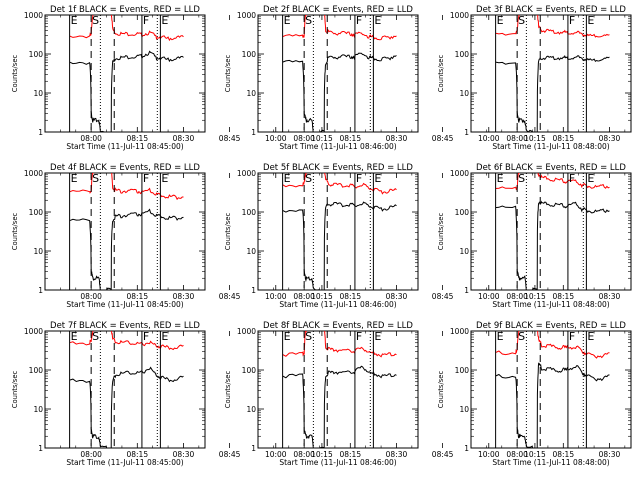 The height and width of the screenshot is (480, 640). I want to click on panel-title: Det 2f BLACK = Events, RED = LLD, so click(338, 10).